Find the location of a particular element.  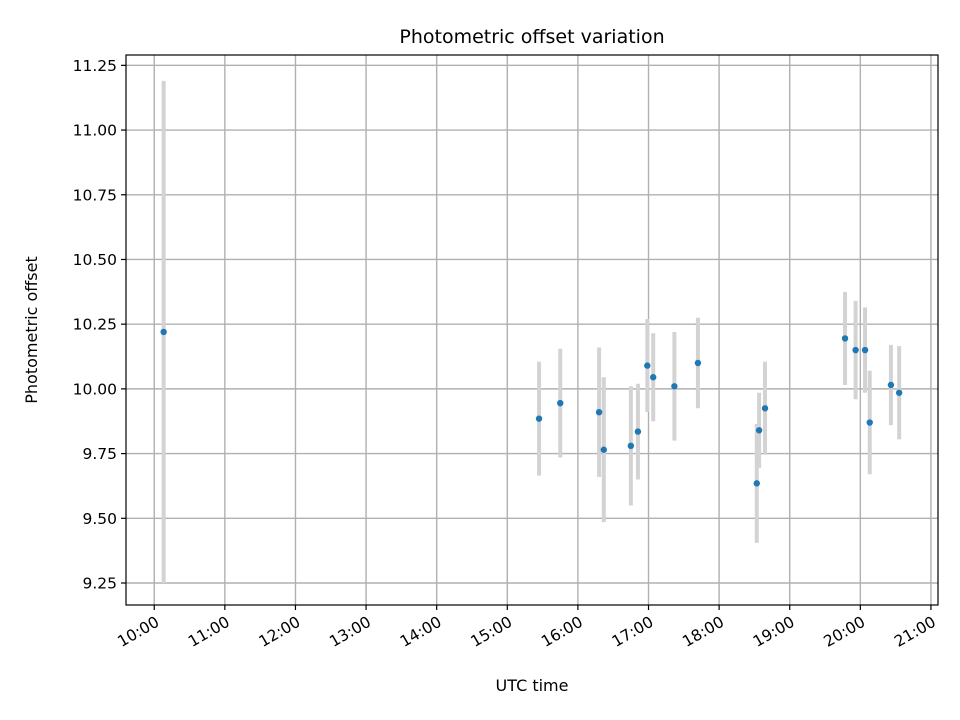

y-tick-label: 11.00 is located at coordinates (95, 131).